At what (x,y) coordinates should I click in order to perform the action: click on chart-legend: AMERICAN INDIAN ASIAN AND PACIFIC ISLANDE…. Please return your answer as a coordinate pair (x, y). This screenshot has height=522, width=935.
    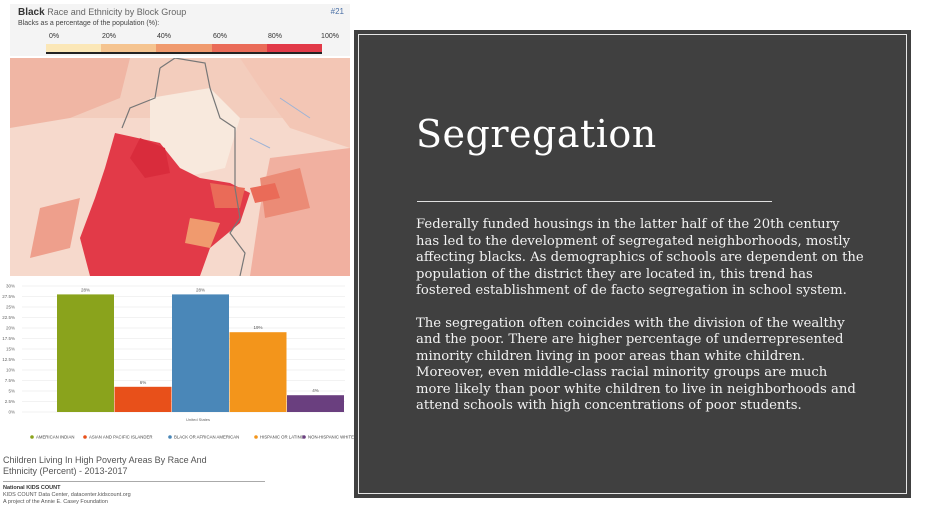
    Looking at the image, I should click on (192, 437).